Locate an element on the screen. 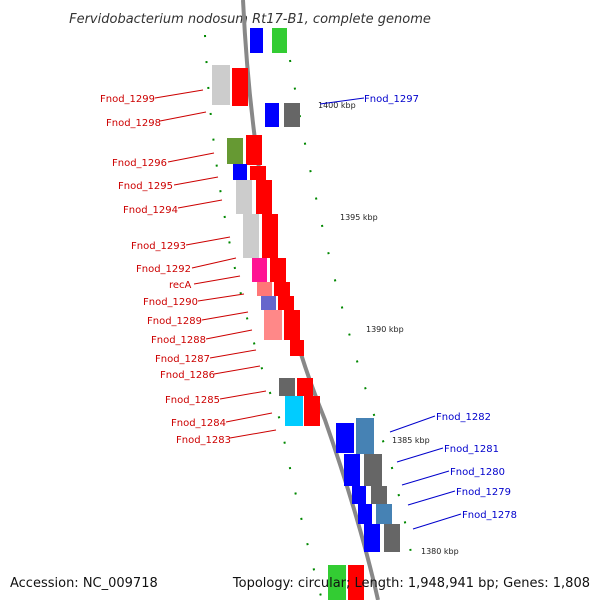 The width and height of the screenshot is (600, 600). gene-label: Fnod_1281 is located at coordinates (471, 449).